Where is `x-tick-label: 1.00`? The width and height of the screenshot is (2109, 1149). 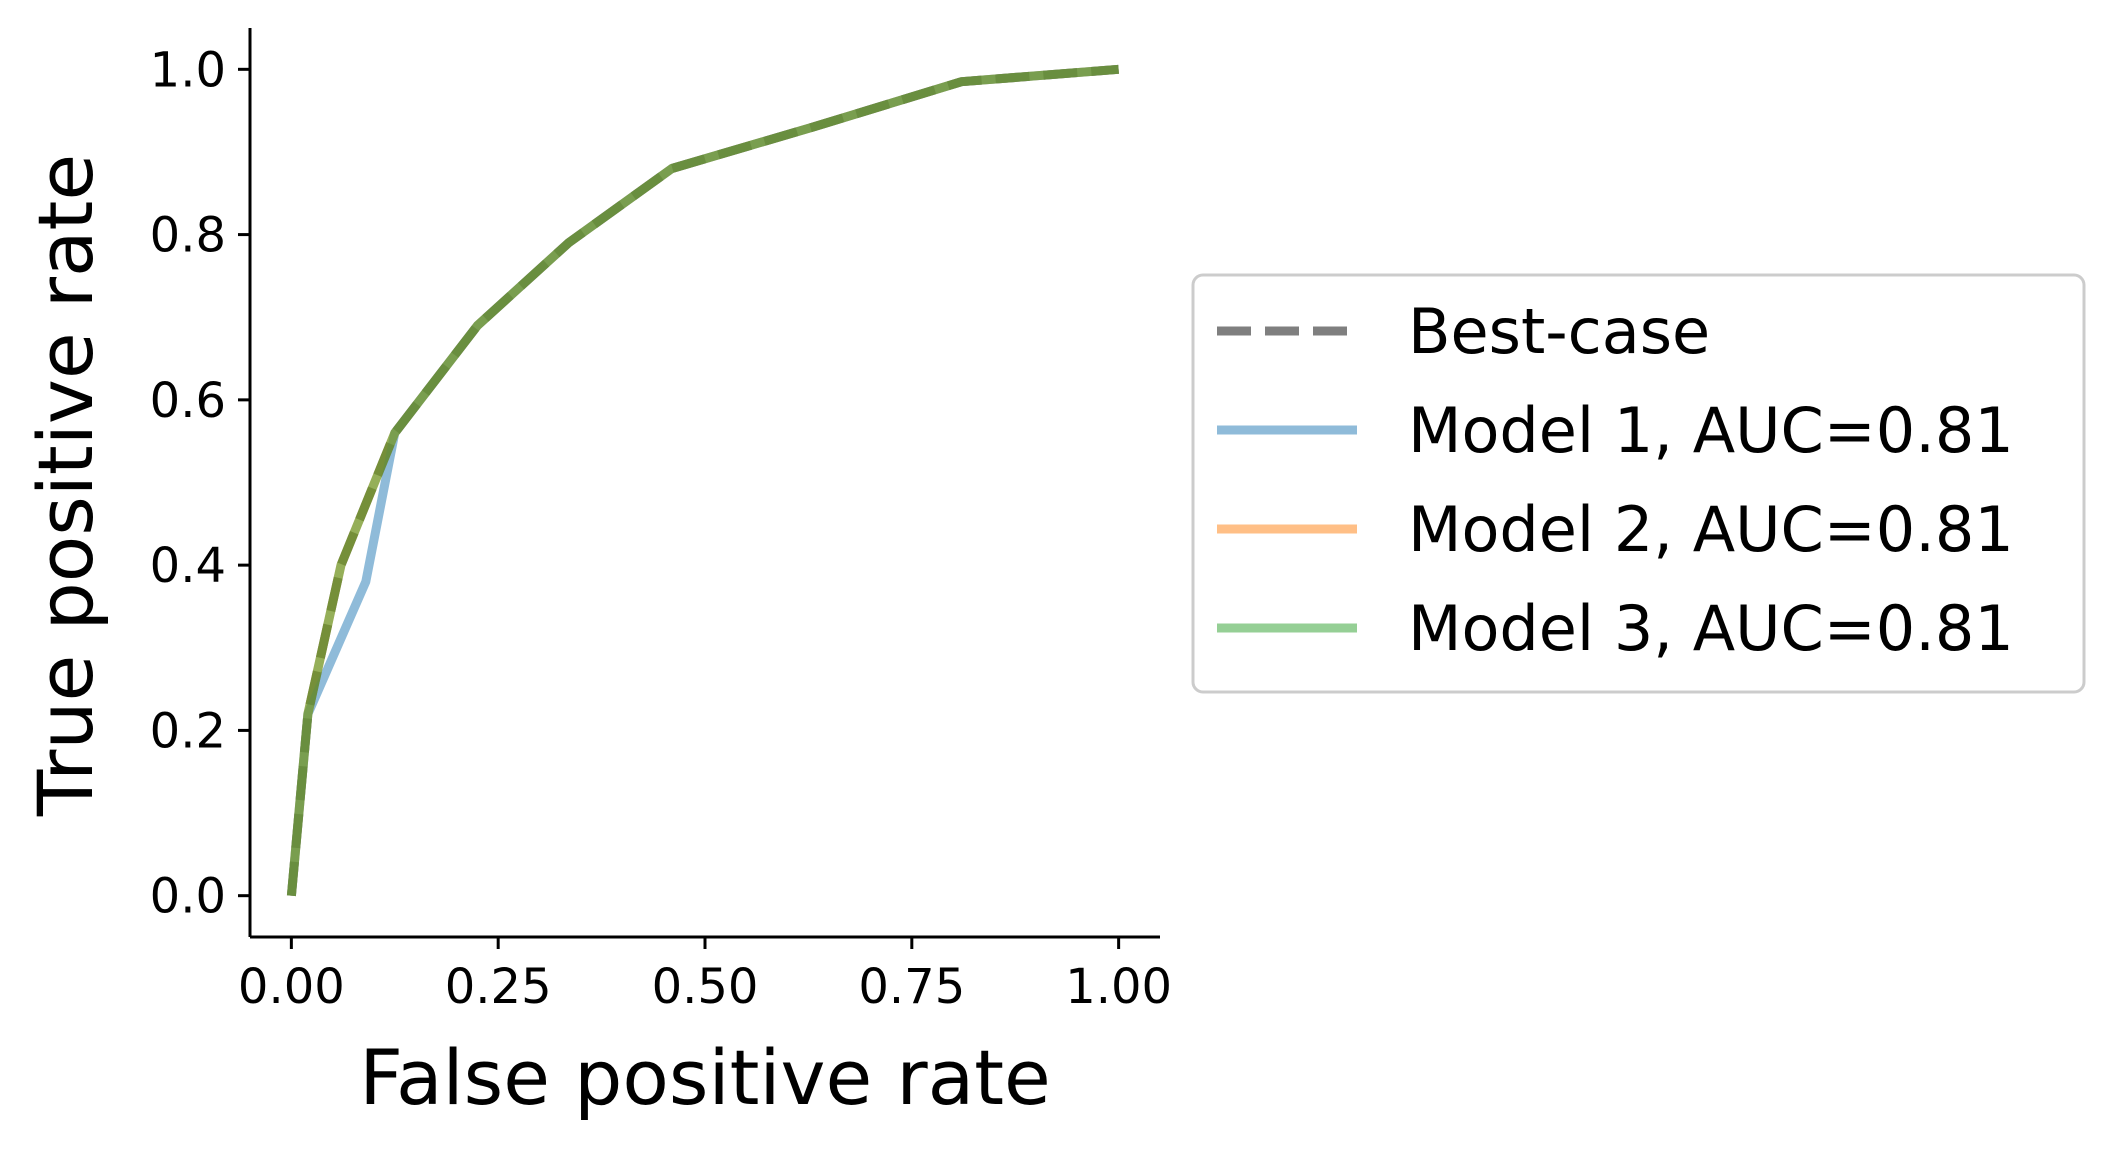 x-tick-label: 1.00 is located at coordinates (1118, 987).